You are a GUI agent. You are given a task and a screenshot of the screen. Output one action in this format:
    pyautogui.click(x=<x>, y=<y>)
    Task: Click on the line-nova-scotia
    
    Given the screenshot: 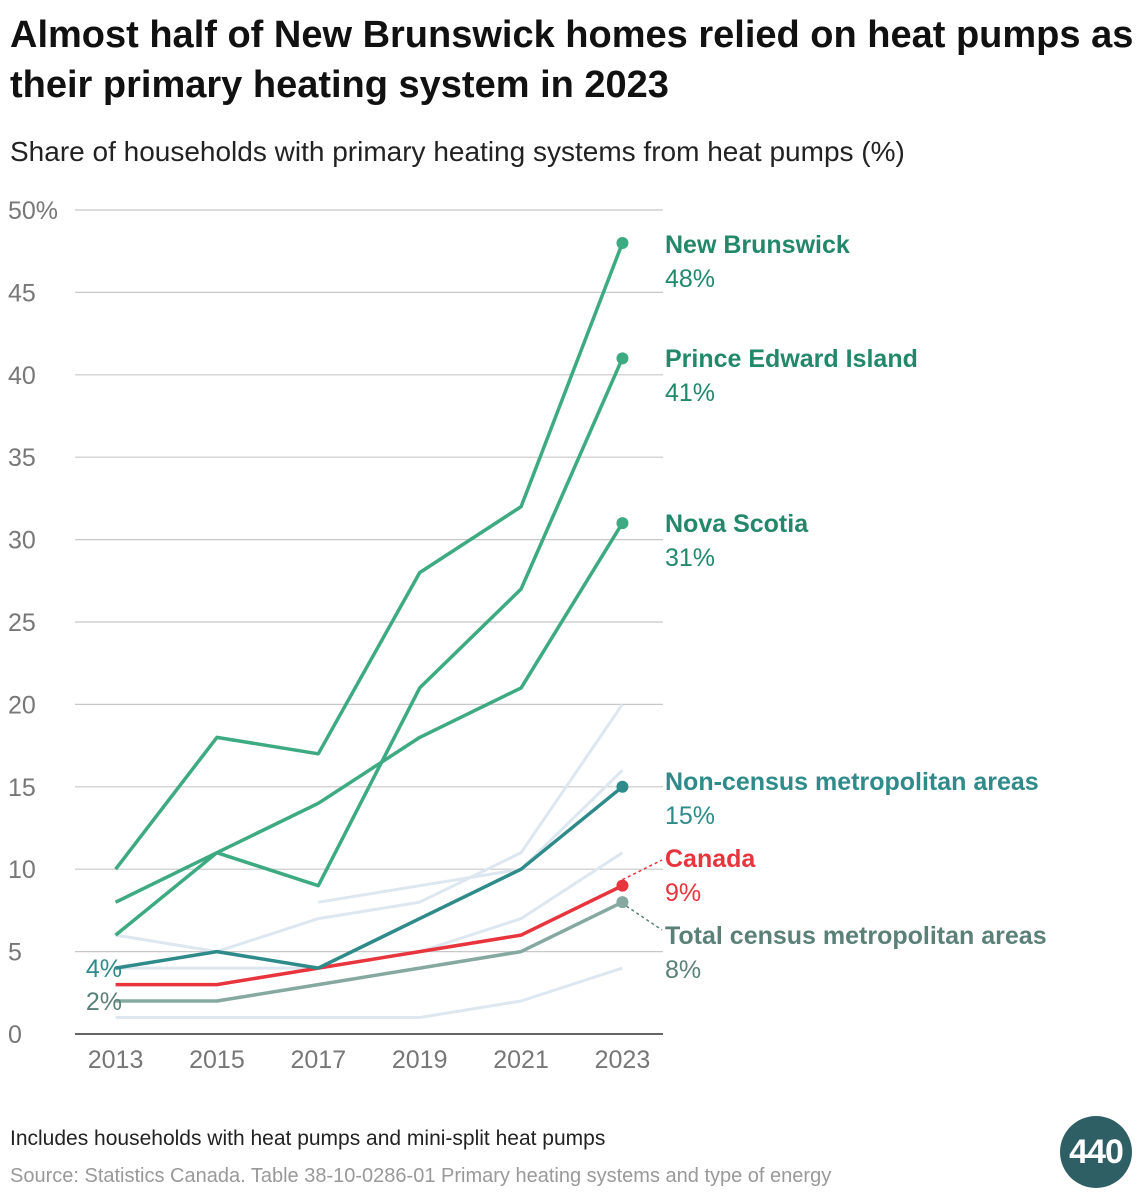 What is the action you would take?
    pyautogui.click(x=369, y=713)
    